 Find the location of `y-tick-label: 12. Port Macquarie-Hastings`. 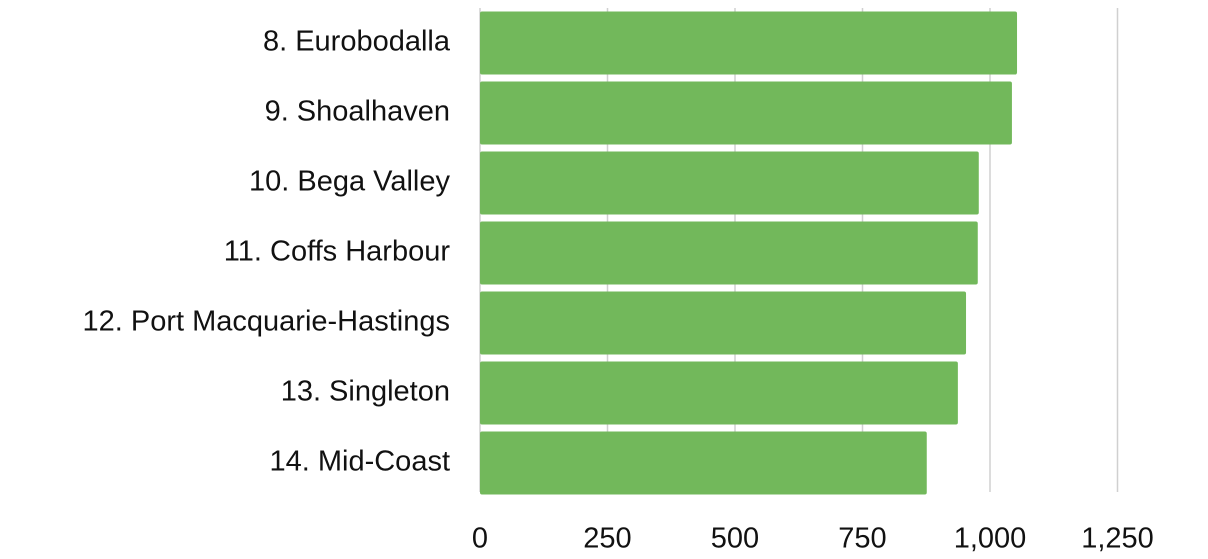

y-tick-label: 12. Port Macquarie-Hastings is located at coordinates (267, 322).